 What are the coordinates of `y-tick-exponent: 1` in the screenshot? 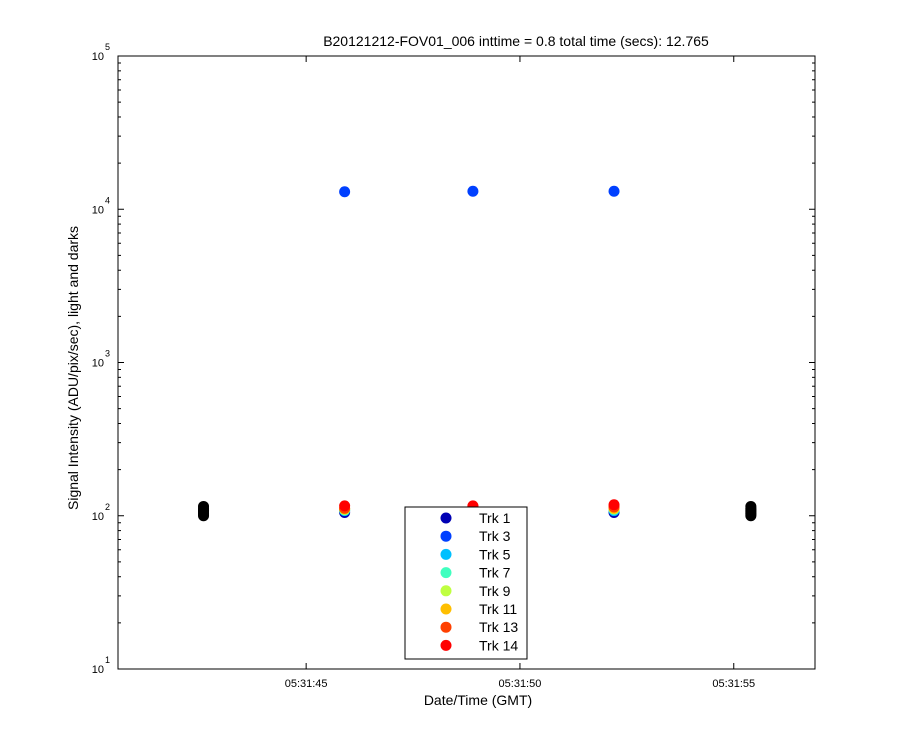 It's located at (107, 660).